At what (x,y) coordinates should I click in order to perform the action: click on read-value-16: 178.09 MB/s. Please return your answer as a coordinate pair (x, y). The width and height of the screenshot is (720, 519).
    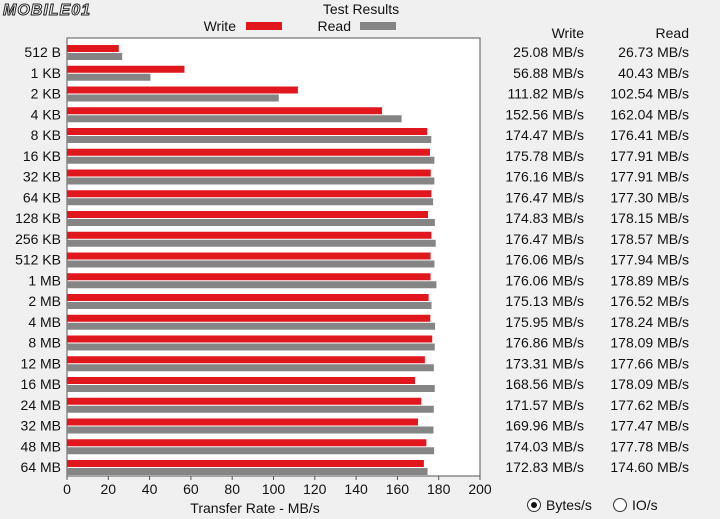
    Looking at the image, I should click on (649, 384).